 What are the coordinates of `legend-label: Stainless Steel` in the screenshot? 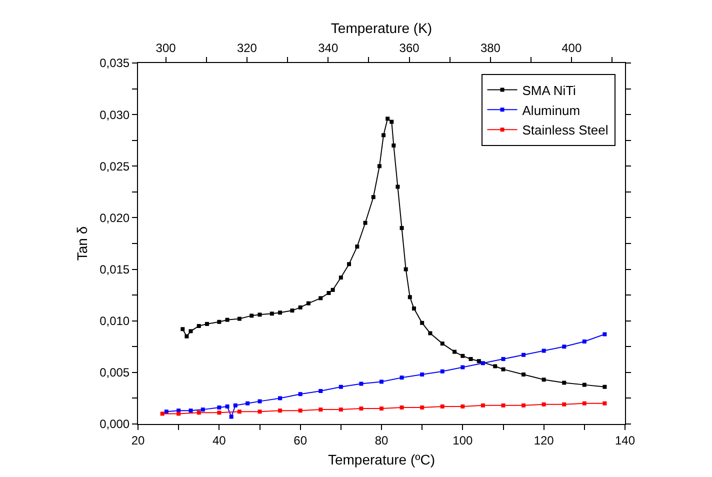 It's located at (565, 130).